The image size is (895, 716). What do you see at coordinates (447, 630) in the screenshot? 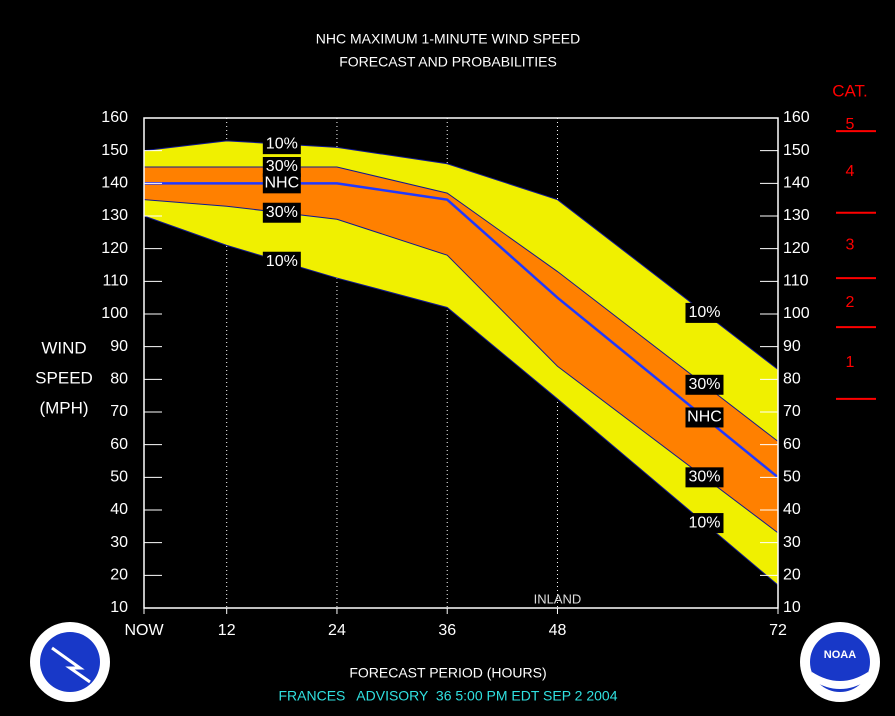
I see `x-tick-label: 36` at bounding box center [447, 630].